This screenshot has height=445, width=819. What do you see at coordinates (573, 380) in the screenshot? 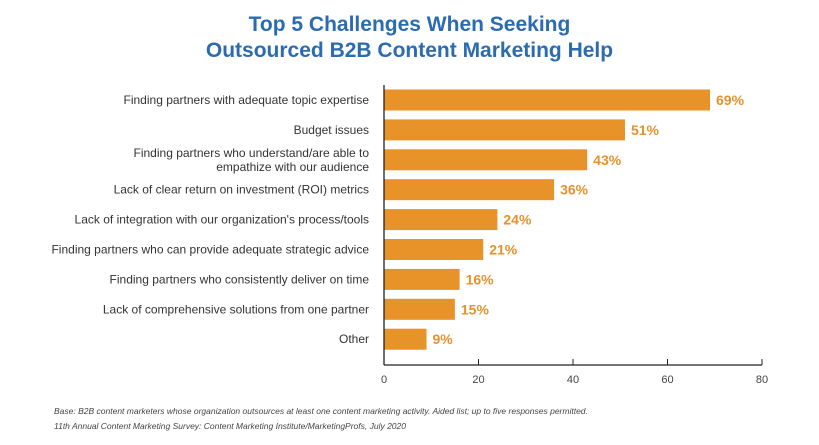
I see `x-tick-label: 40` at bounding box center [573, 380].